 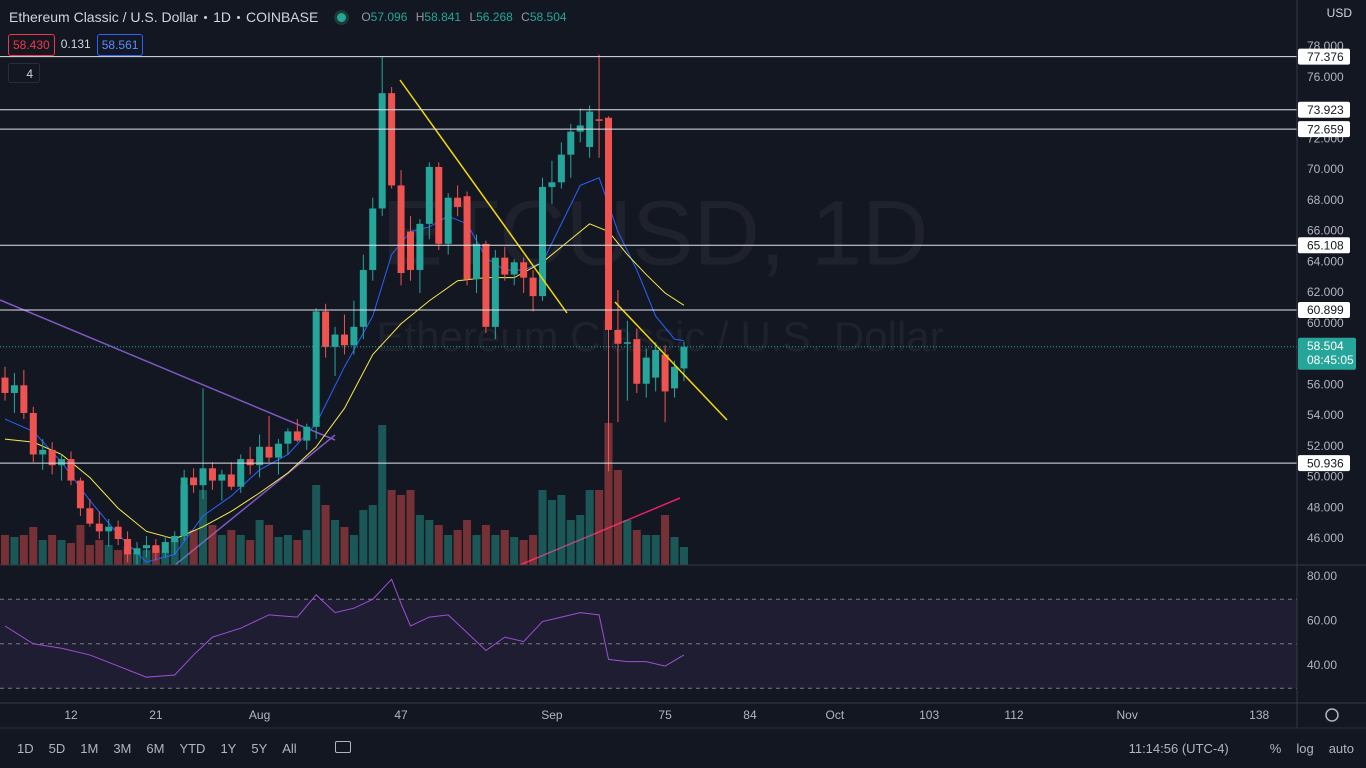 What do you see at coordinates (25, 748) in the screenshot?
I see `range-button: 1D` at bounding box center [25, 748].